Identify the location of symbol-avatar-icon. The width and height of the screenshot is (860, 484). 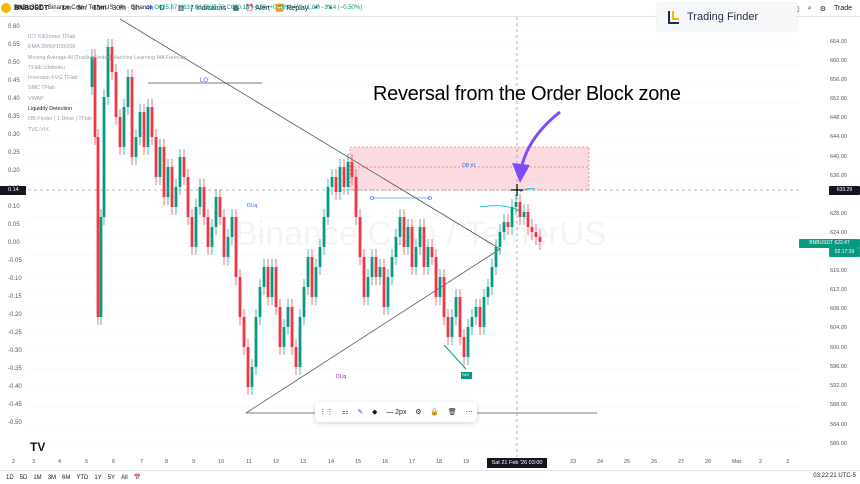
(6, 8).